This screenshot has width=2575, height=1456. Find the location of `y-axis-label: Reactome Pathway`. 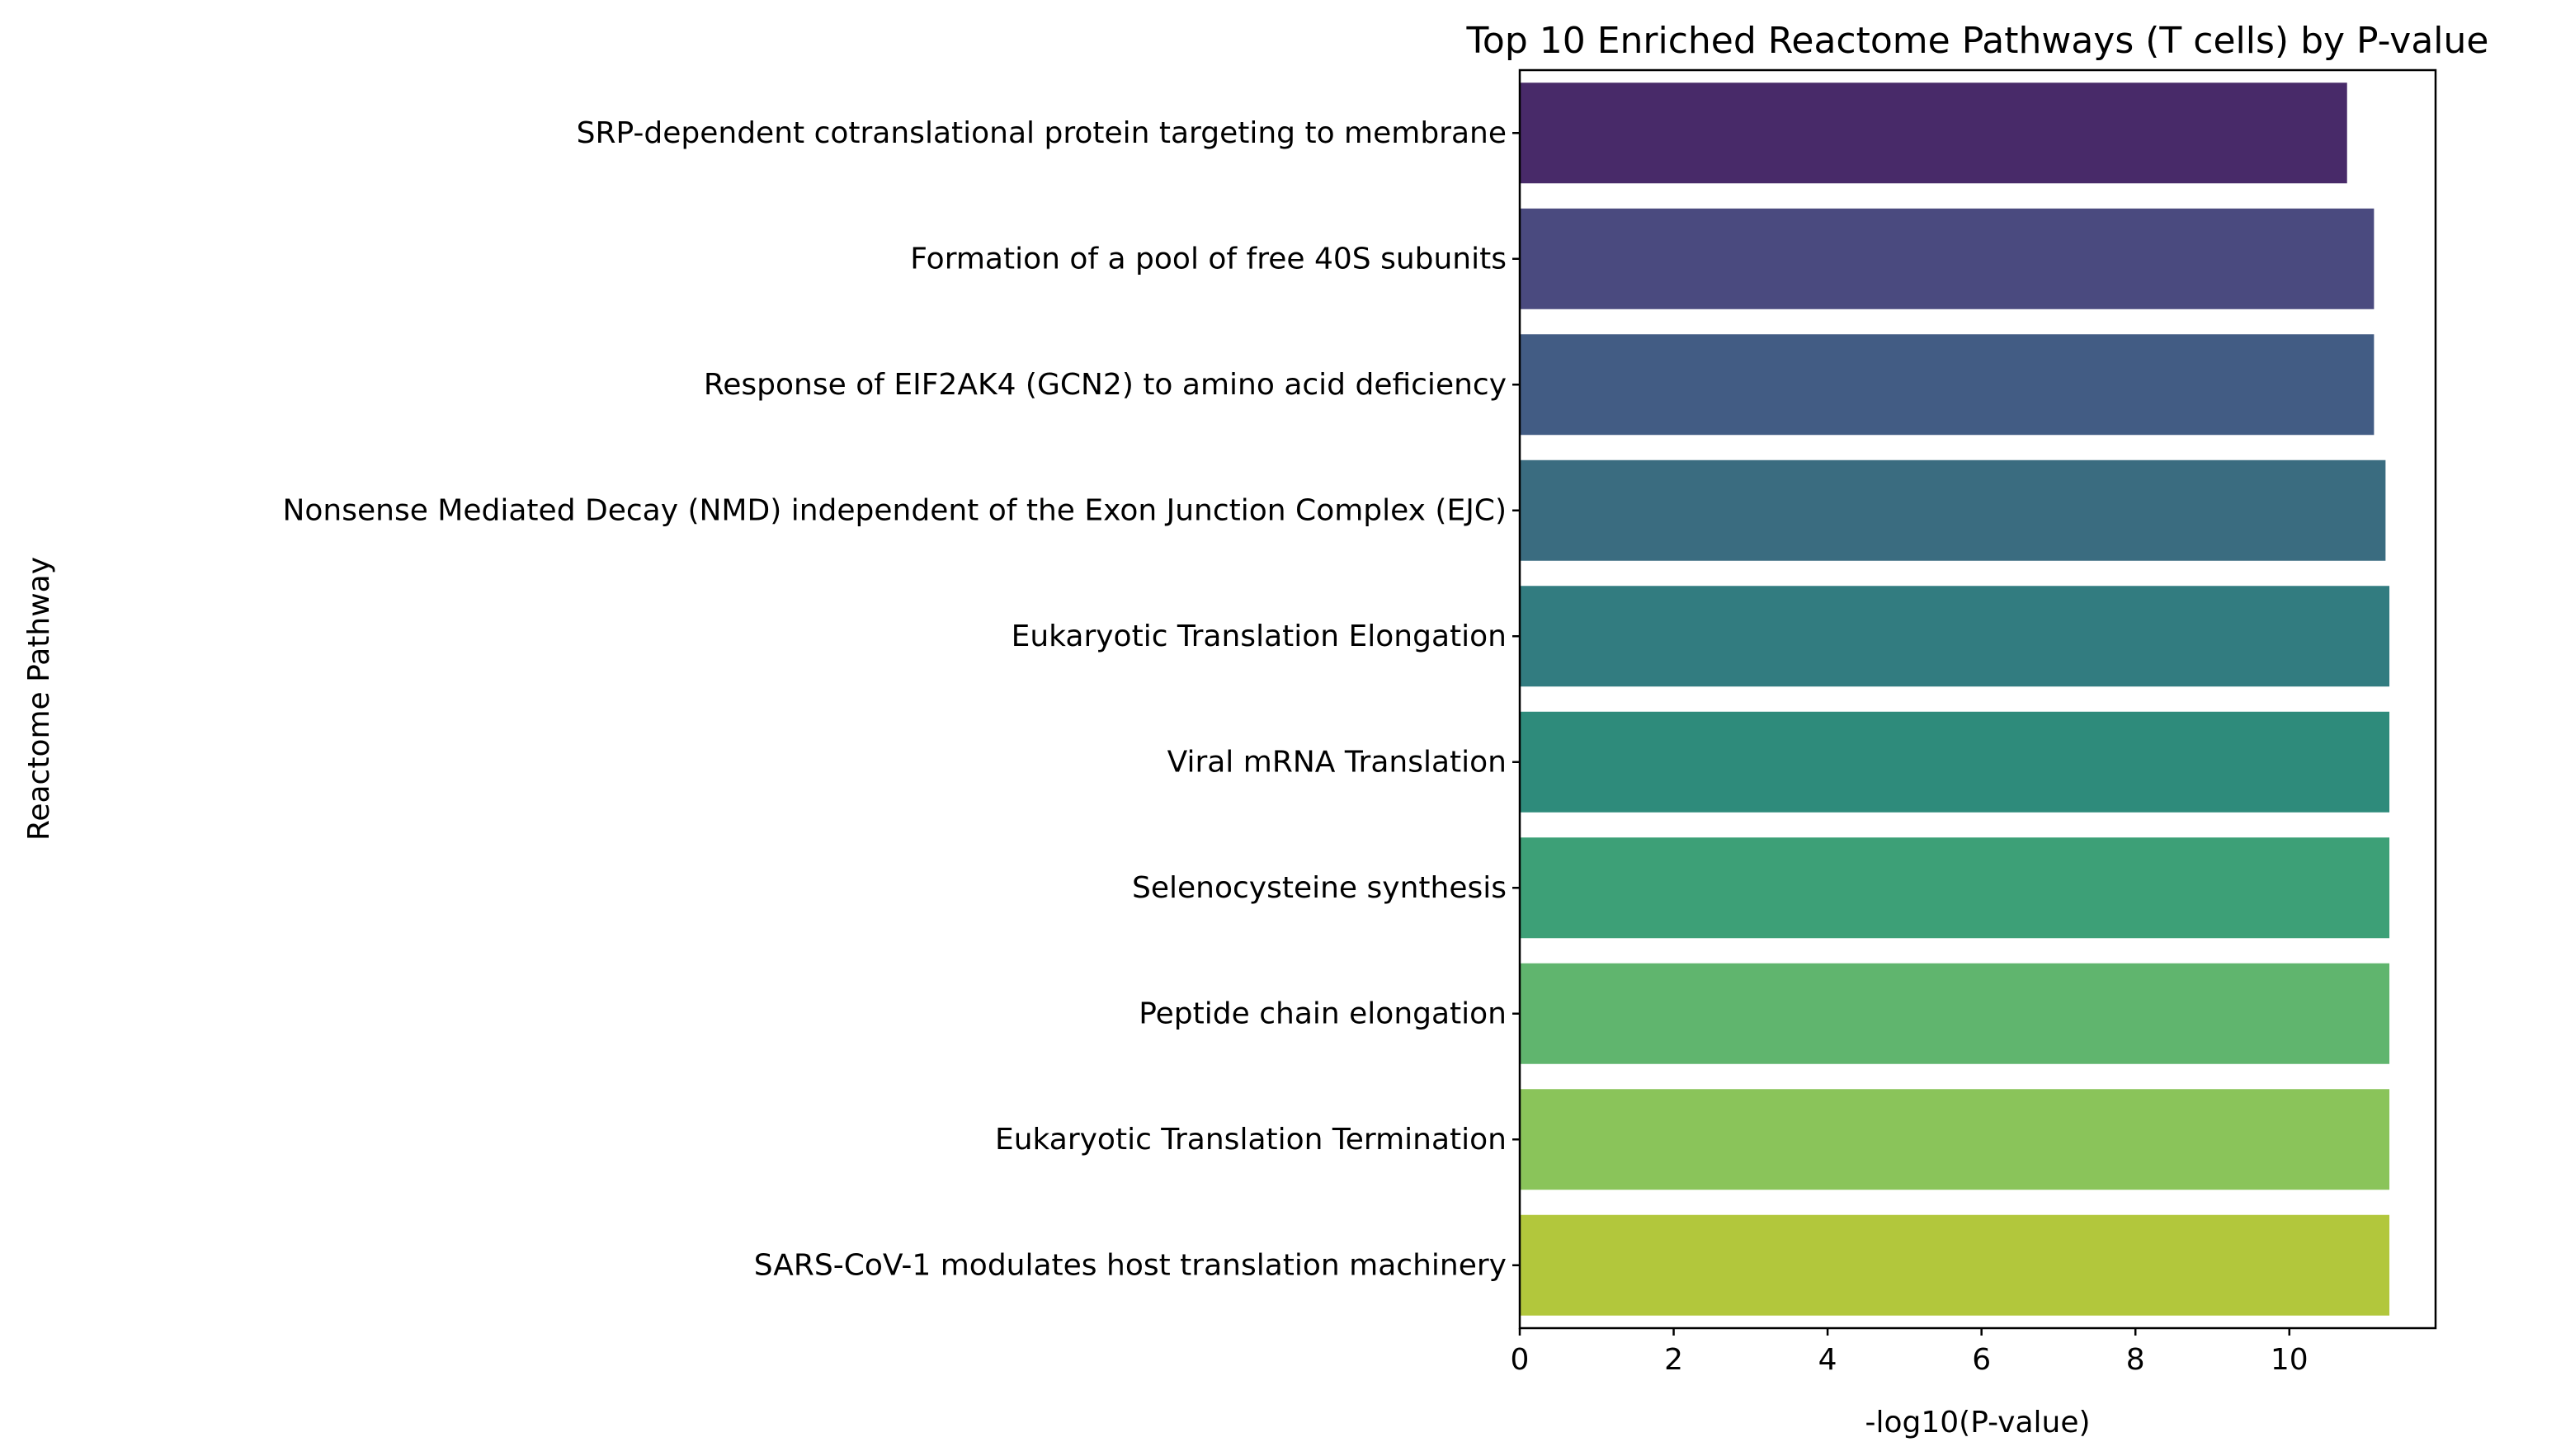

y-axis-label: Reactome Pathway is located at coordinates (39, 699).